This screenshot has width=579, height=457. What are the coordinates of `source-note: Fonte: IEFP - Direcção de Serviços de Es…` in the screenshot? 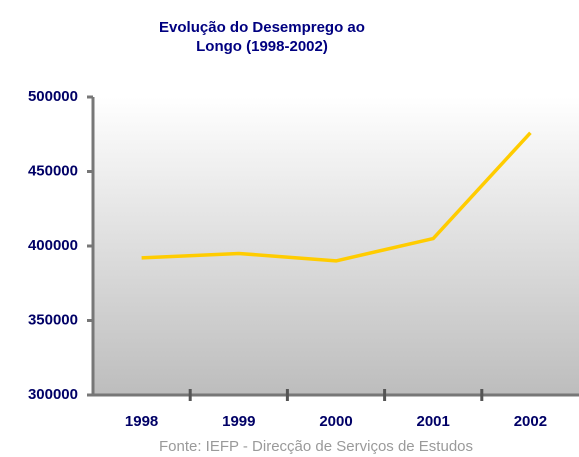 It's located at (316, 446).